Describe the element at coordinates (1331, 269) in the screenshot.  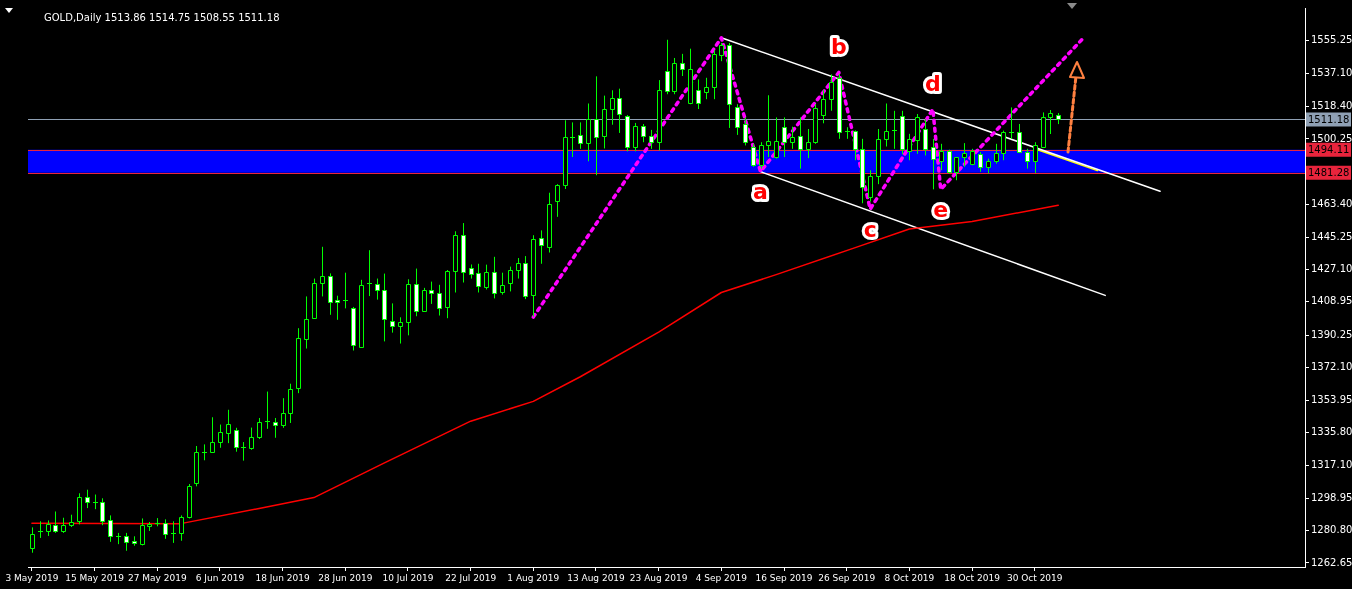
I see `y-tick-label: 1427.10` at that location.